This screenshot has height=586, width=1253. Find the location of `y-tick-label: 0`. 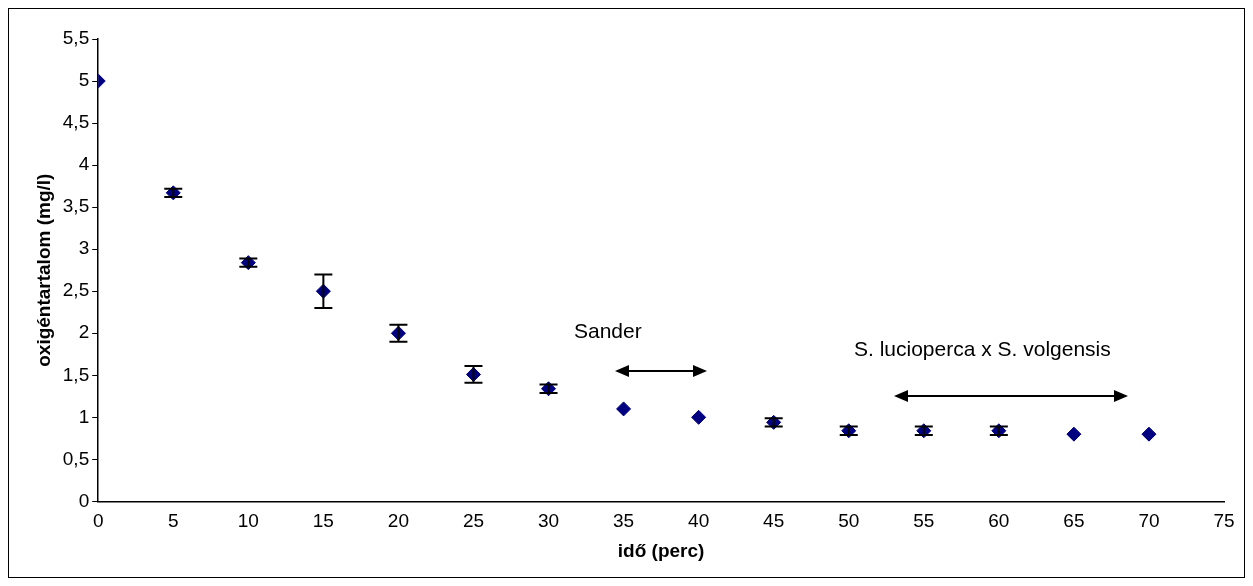

y-tick-label: 0 is located at coordinates (84, 500).